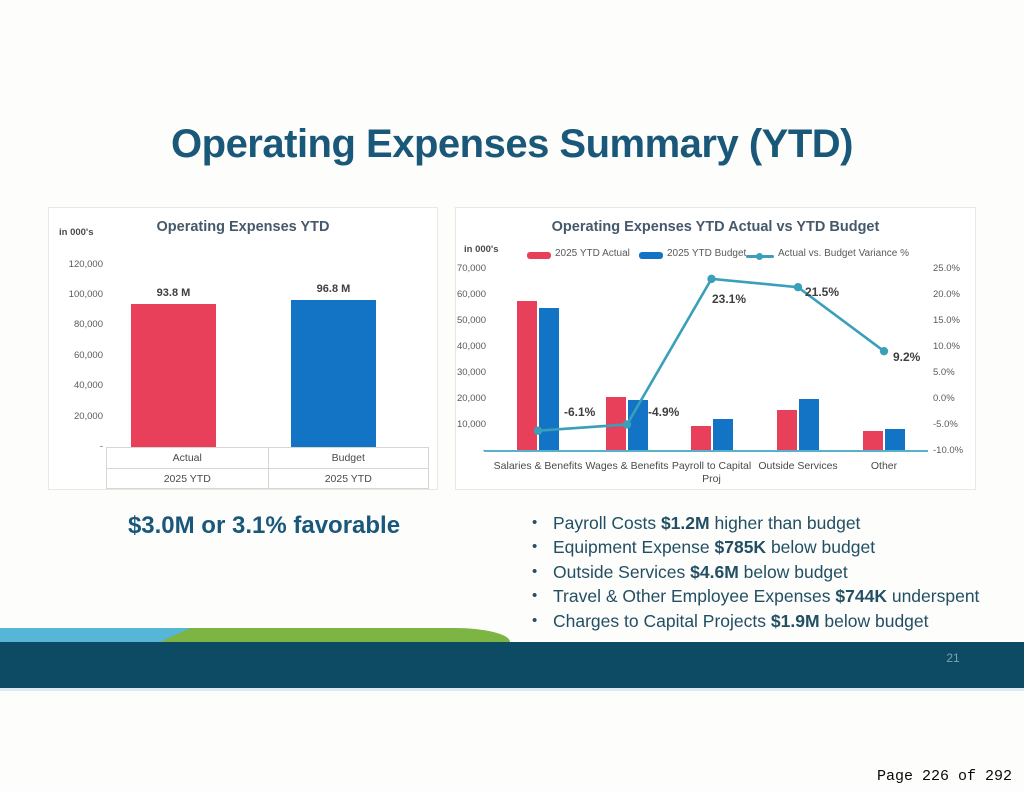  I want to click on bullet-text: underspent, so click(933, 596).